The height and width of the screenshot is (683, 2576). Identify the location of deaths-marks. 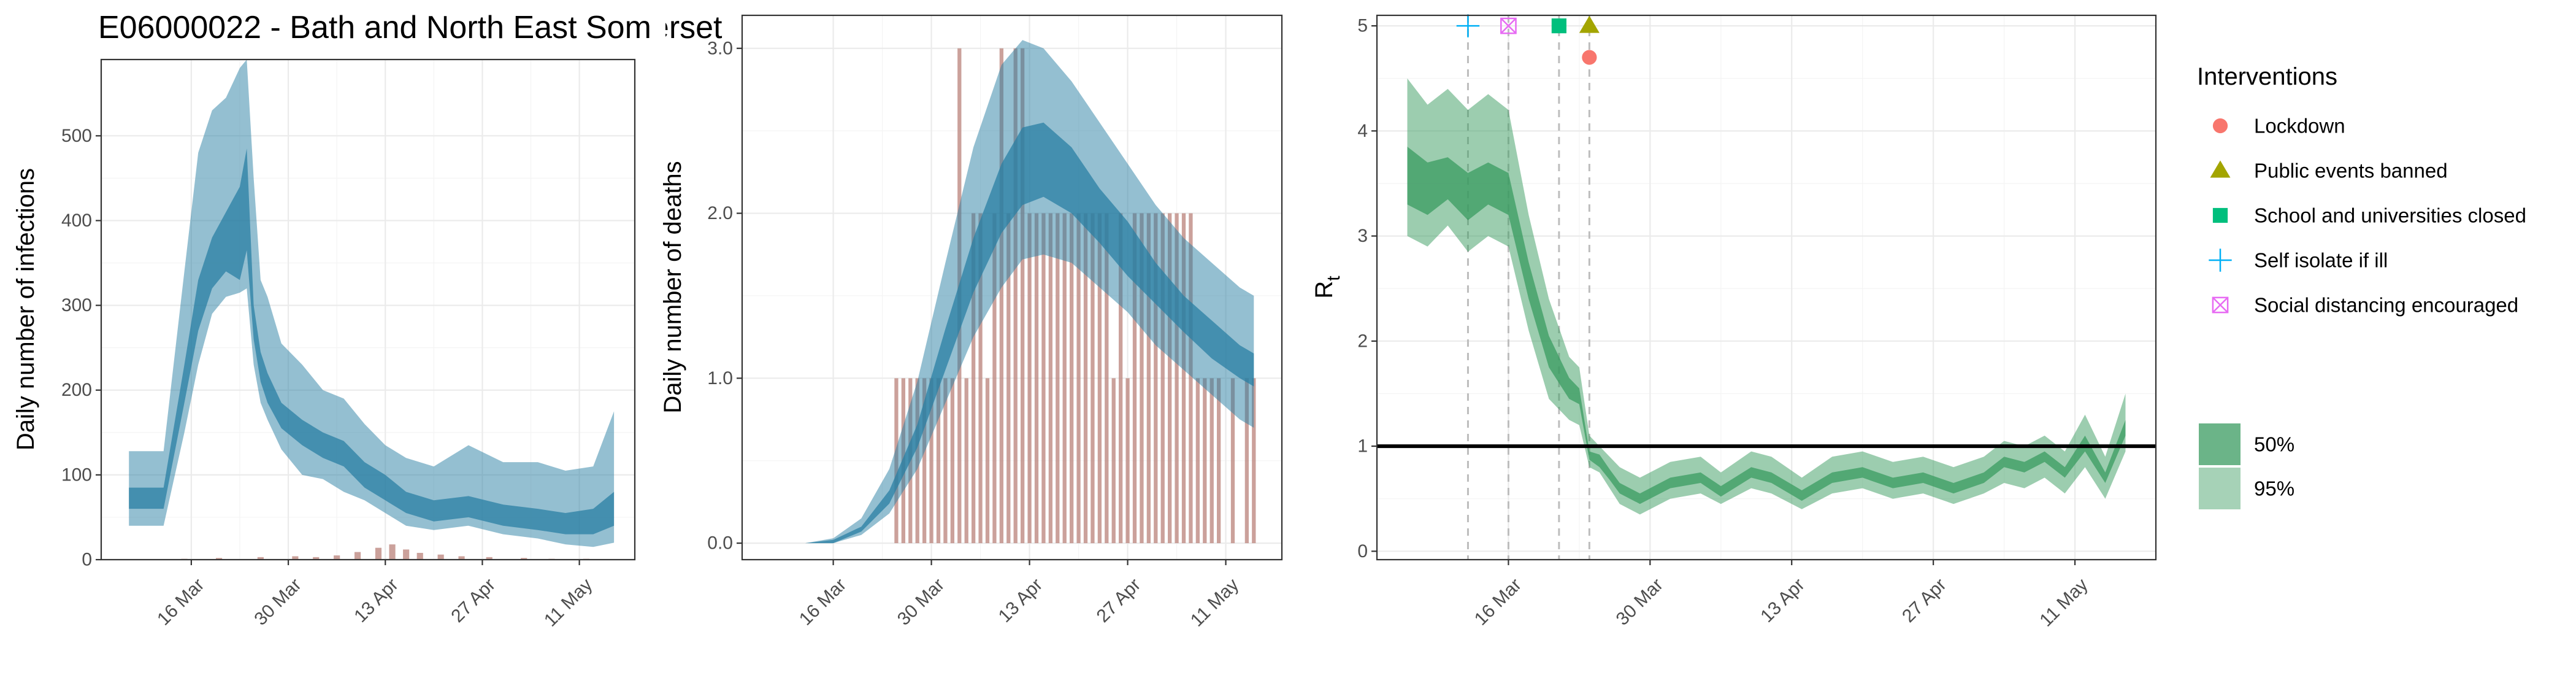
(1030, 292).